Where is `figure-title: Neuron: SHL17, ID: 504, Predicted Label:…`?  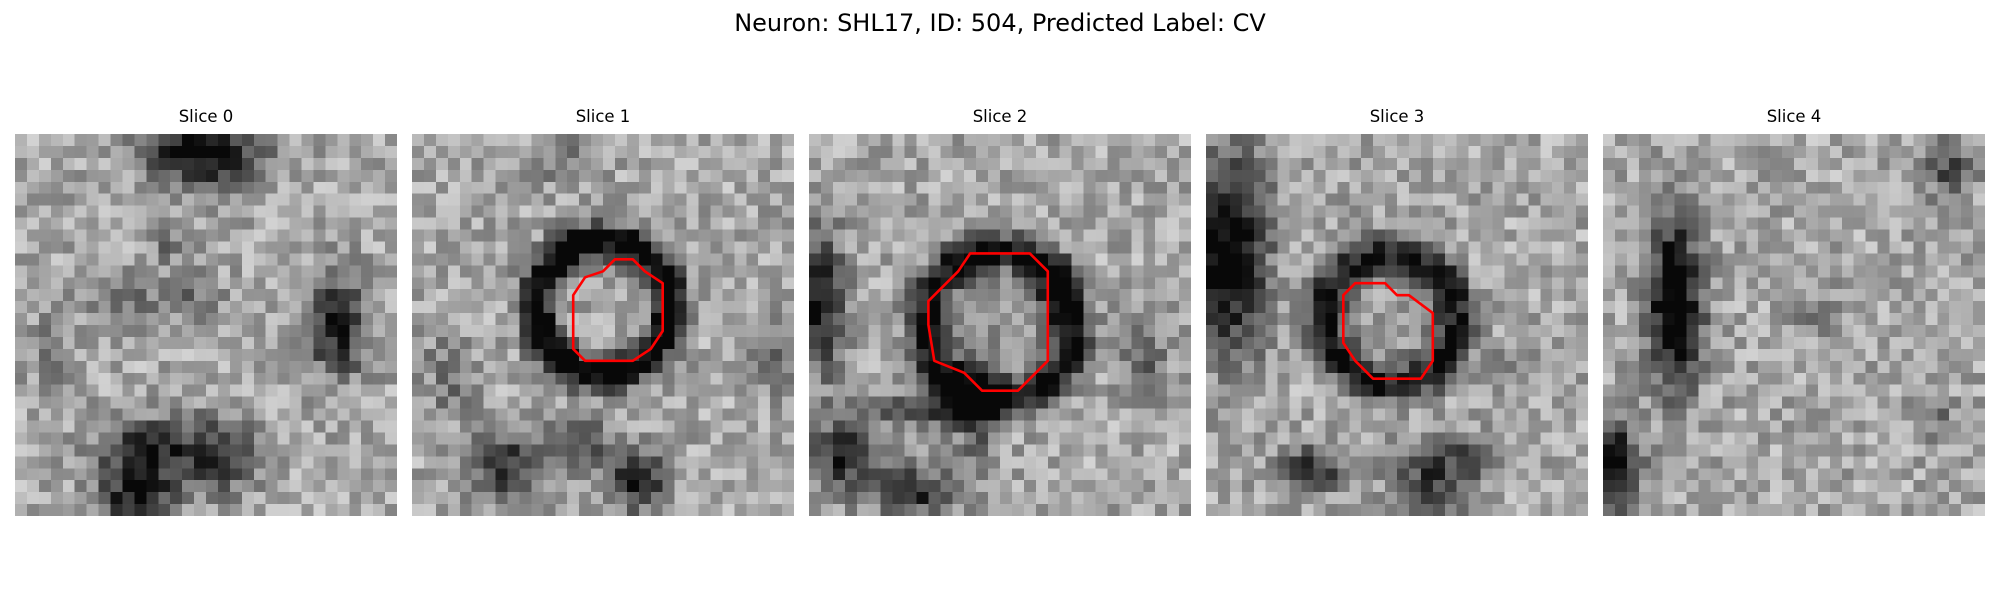
figure-title: Neuron: SHL17, ID: 504, Predicted Label:… is located at coordinates (1000, 23).